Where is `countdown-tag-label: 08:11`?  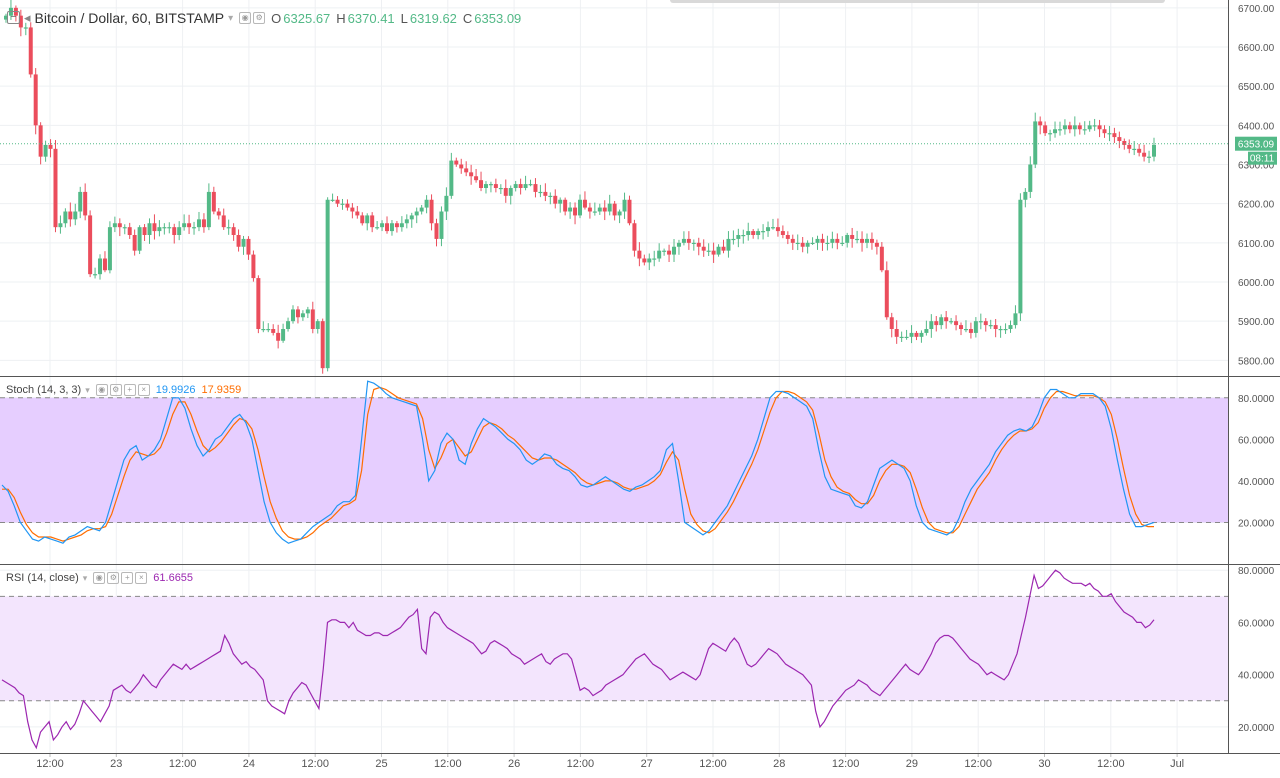 countdown-tag-label: 08:11 is located at coordinates (1262, 159).